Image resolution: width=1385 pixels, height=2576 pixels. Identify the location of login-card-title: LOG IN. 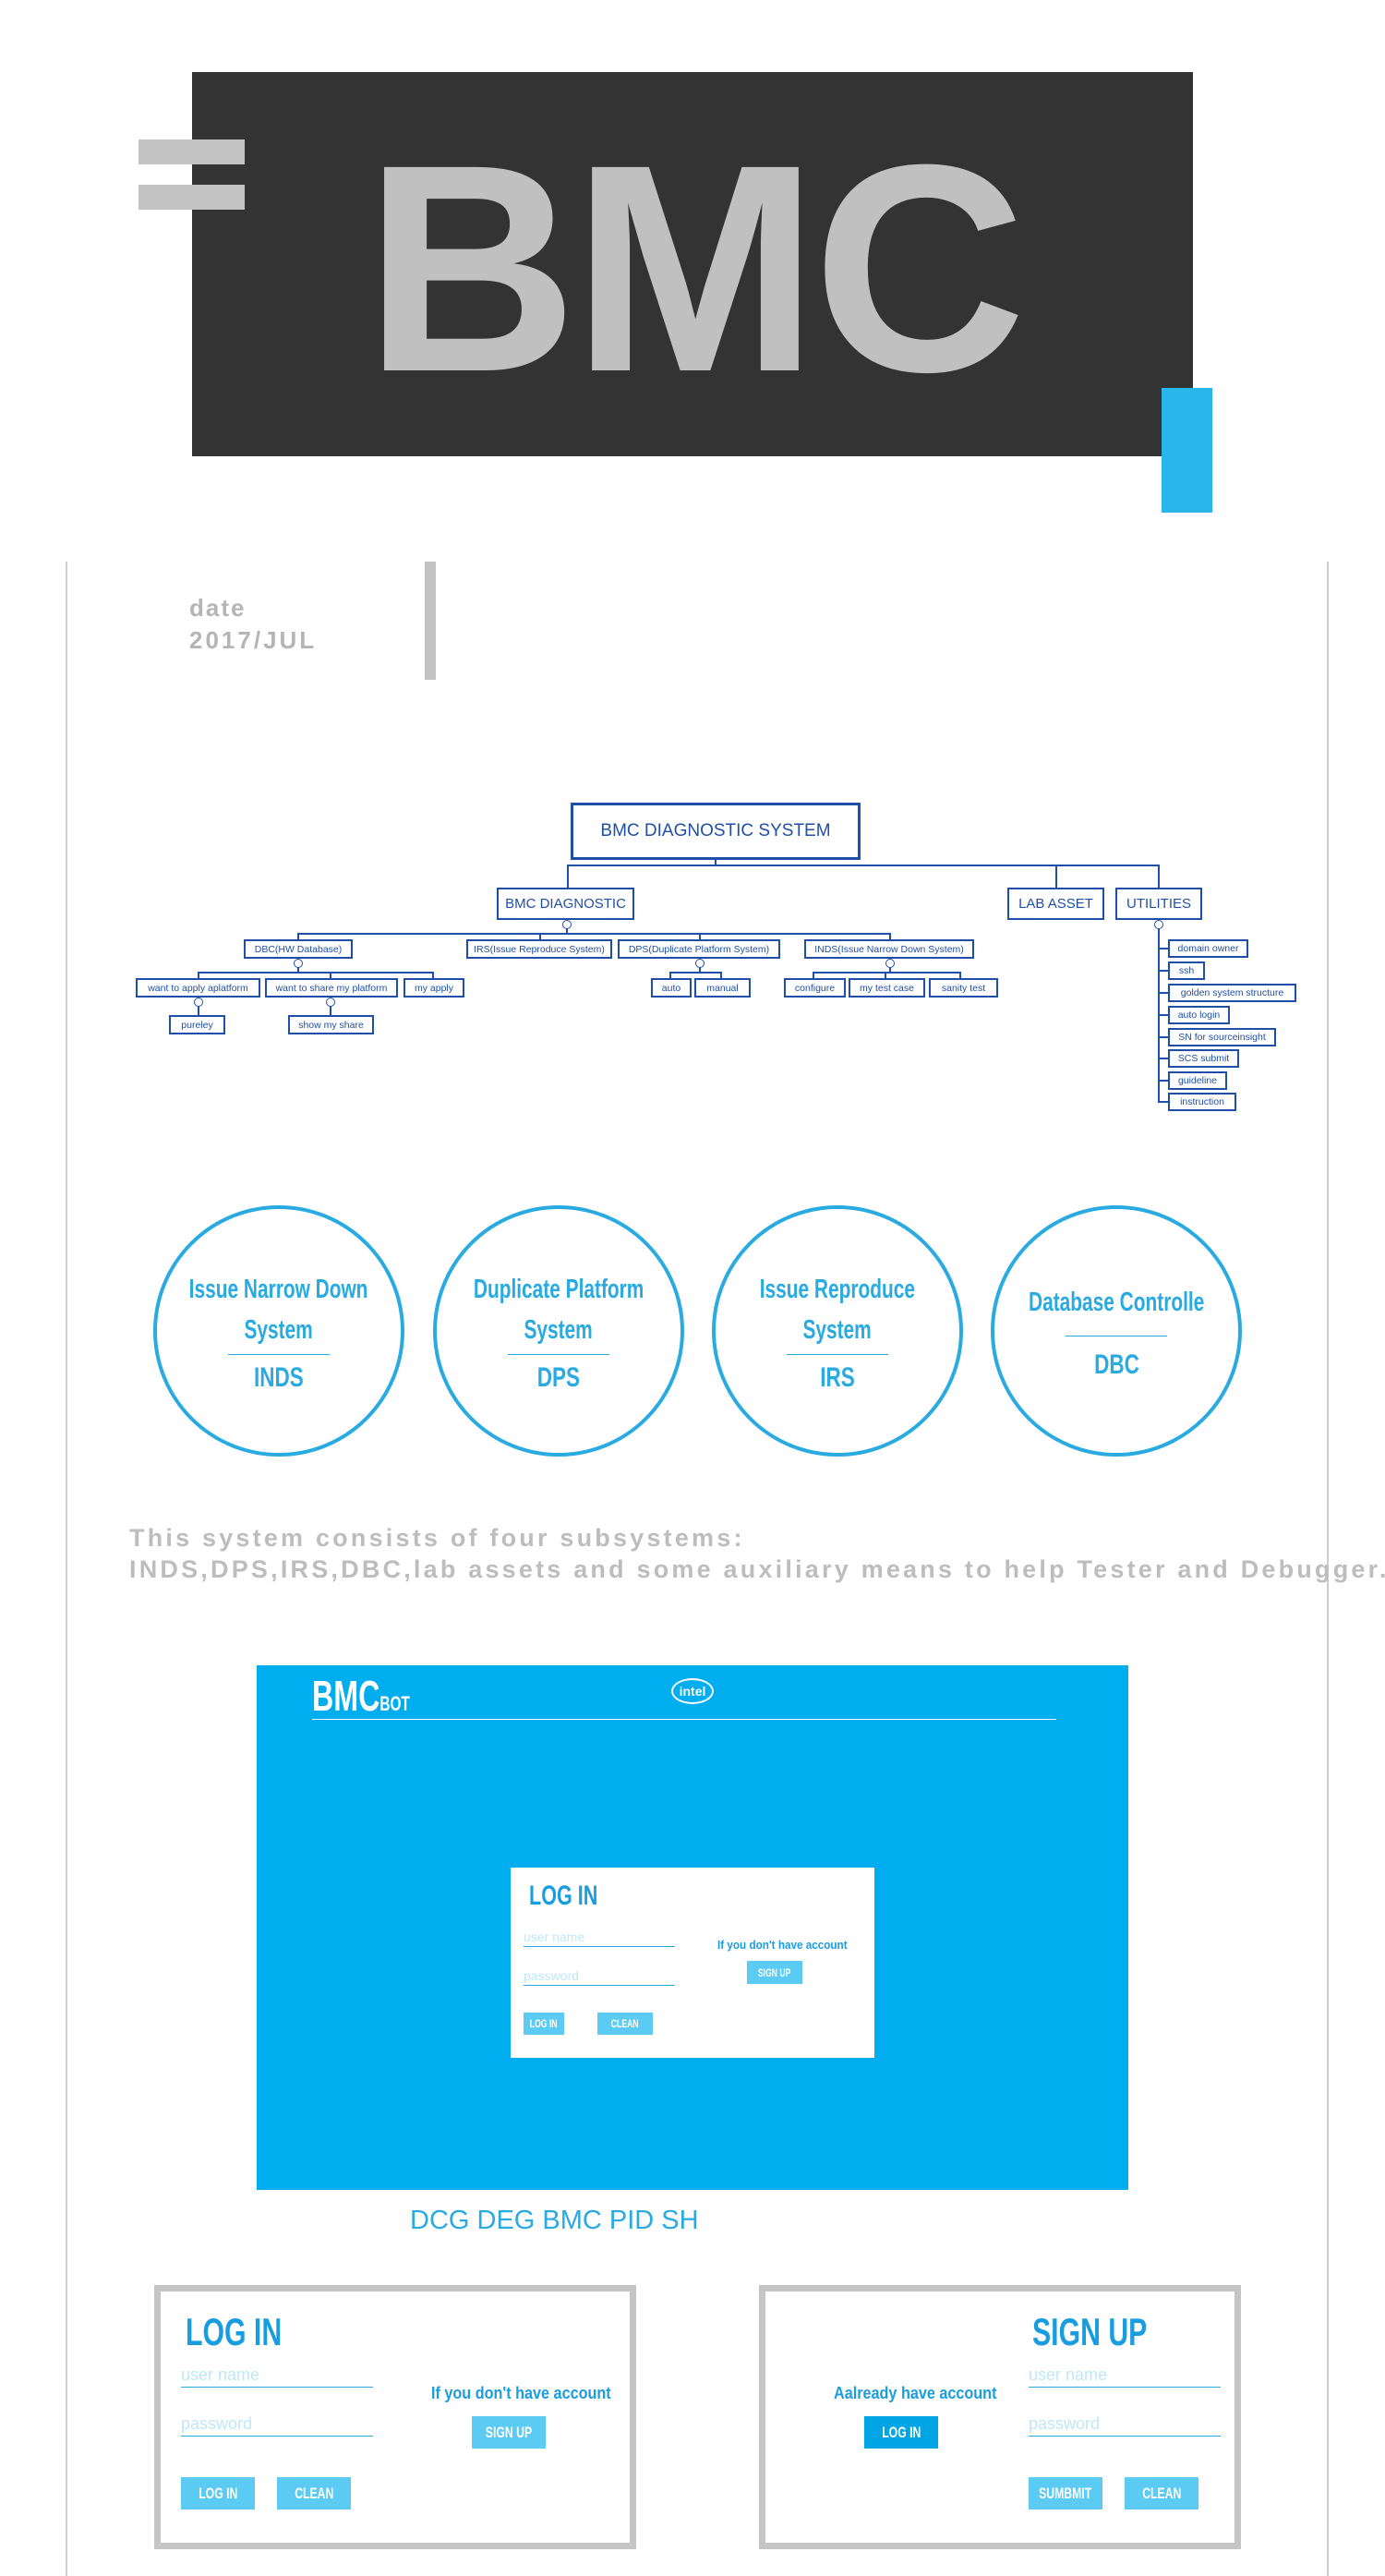
(235, 2331).